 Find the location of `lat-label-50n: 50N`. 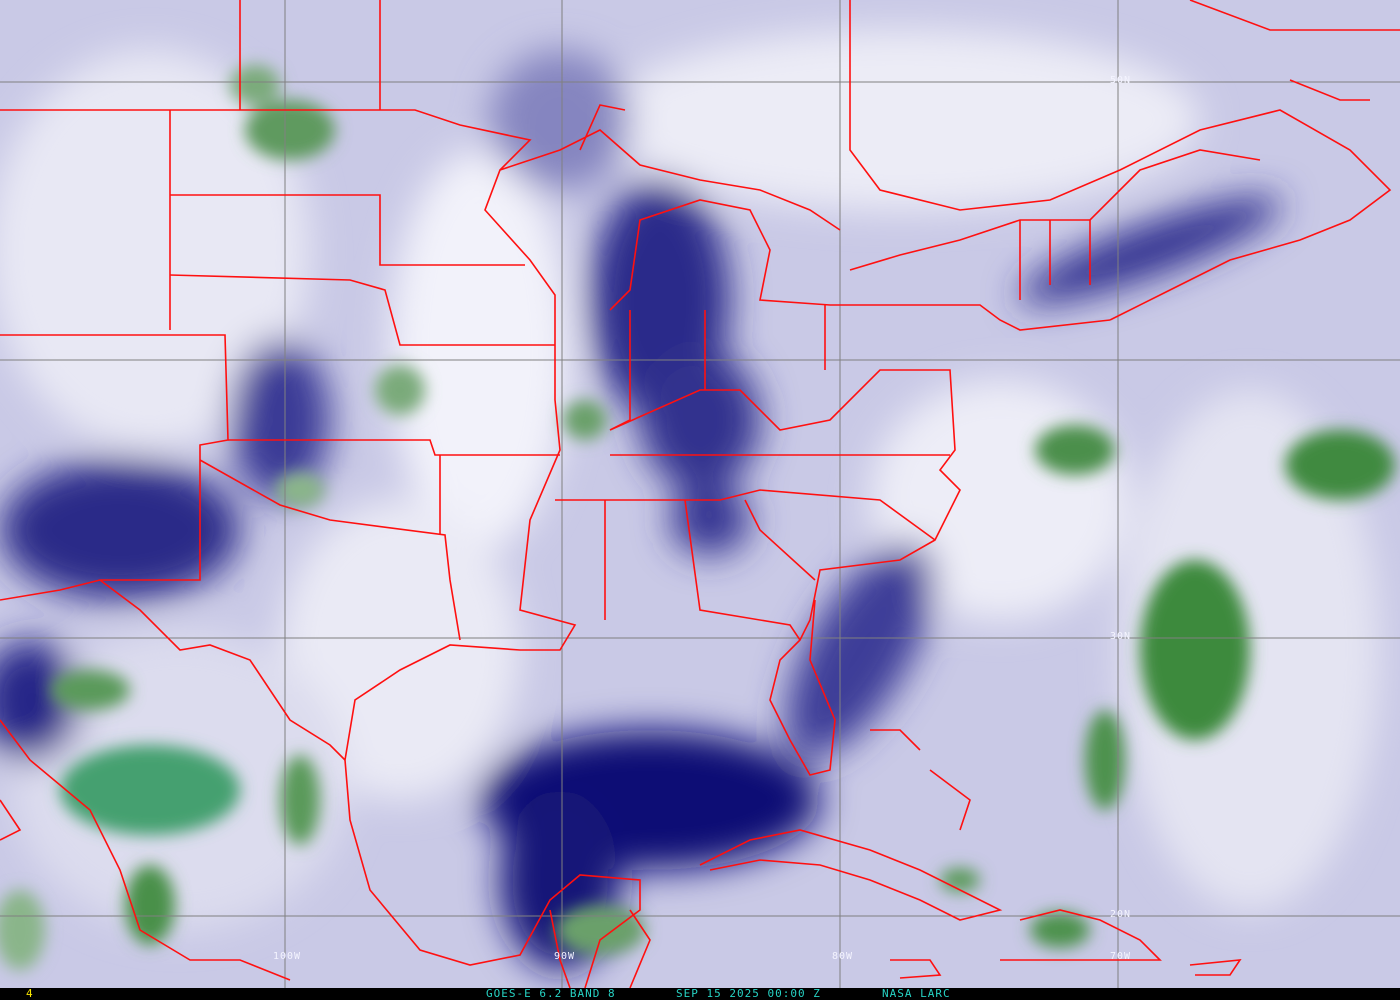

lat-label-50n: 50N is located at coordinates (1121, 80).